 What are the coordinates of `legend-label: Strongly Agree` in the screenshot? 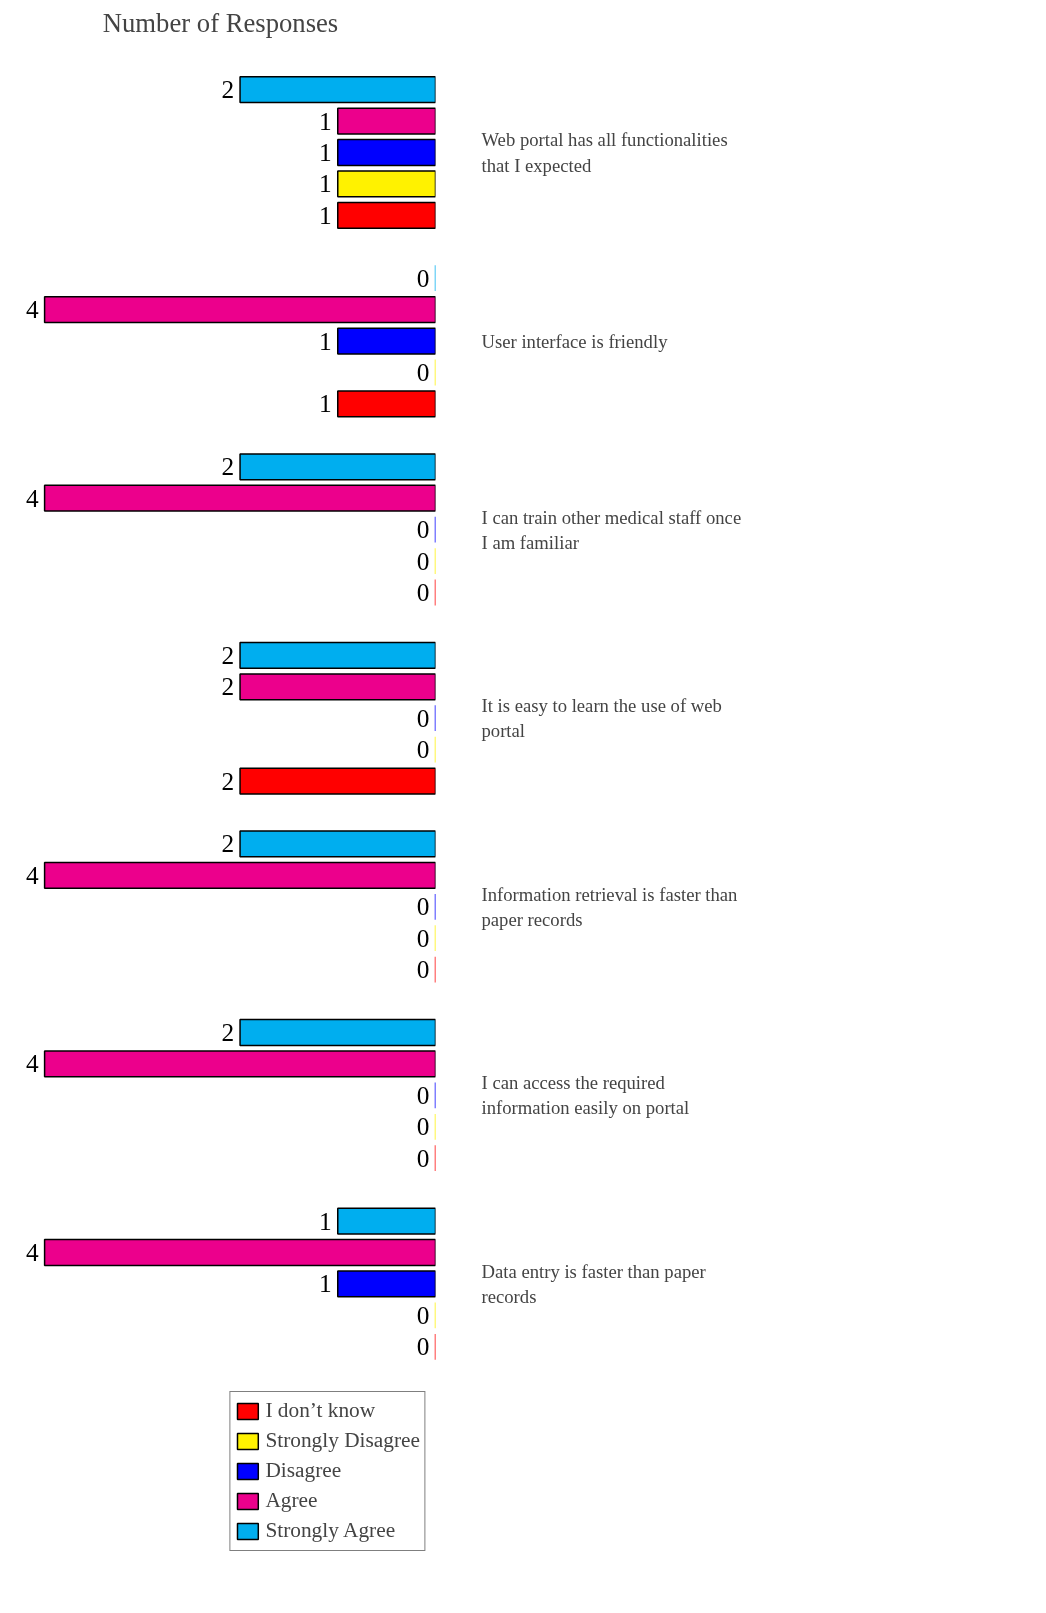 It's located at (330, 1530).